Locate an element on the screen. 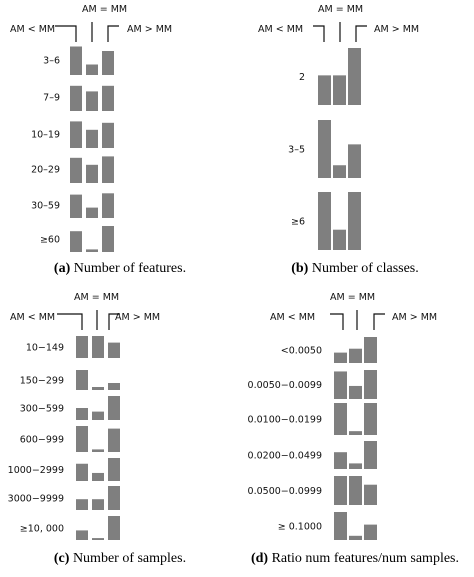  panel-a-row-label: 7–9 is located at coordinates (51, 98).